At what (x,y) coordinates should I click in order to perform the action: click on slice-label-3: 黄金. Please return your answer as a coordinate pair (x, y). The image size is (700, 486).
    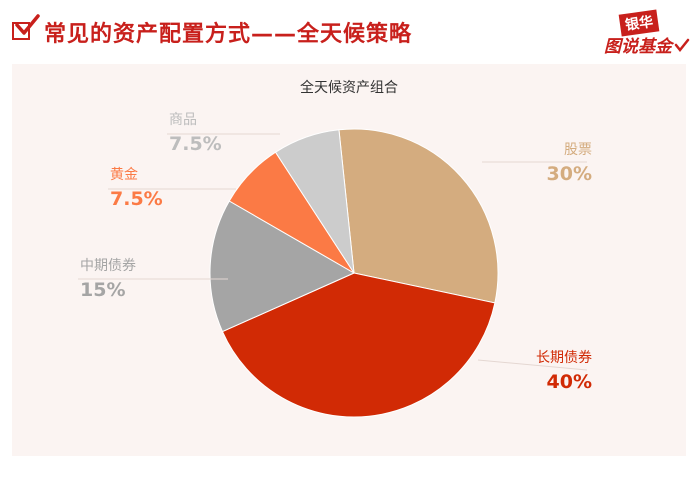
    Looking at the image, I should click on (124, 174).